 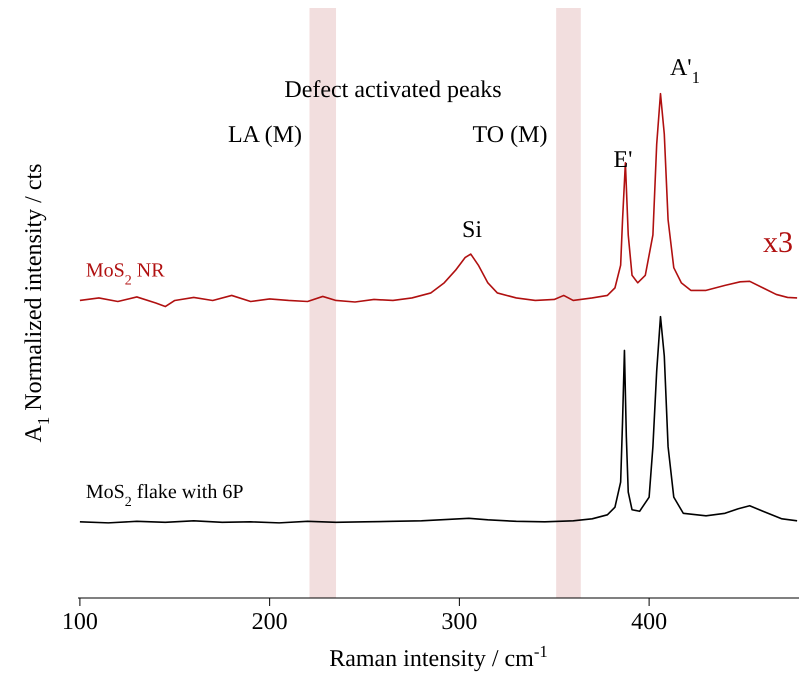 What do you see at coordinates (80, 622) in the screenshot?
I see `x-tick-label: 100` at bounding box center [80, 622].